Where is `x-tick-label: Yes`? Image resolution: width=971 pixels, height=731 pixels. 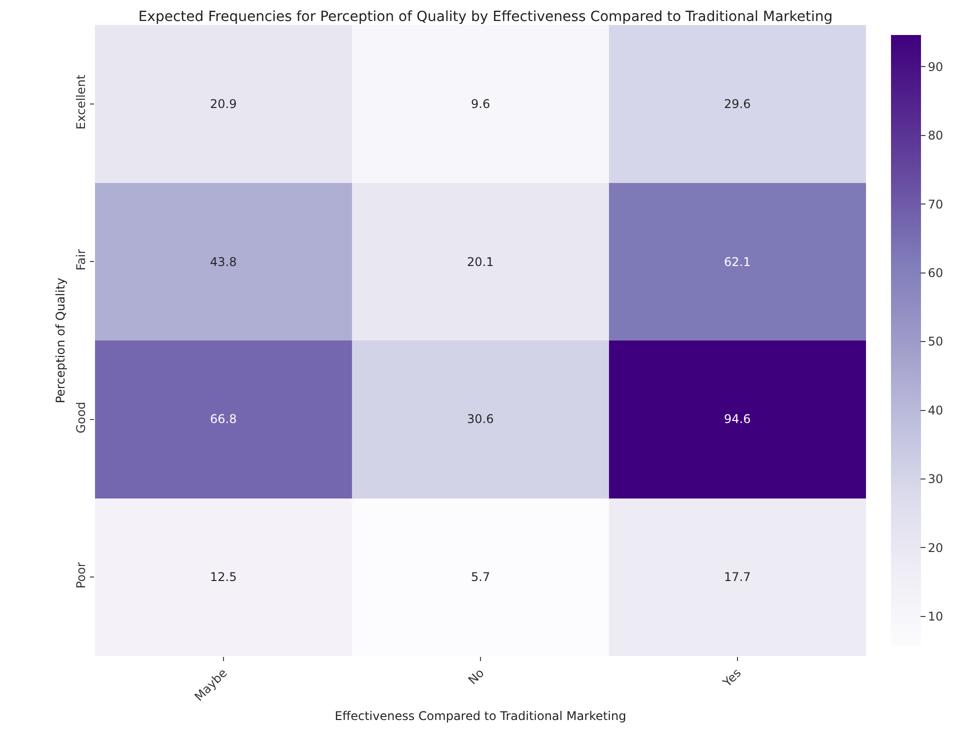
x-tick-label: Yes is located at coordinates (732, 678).